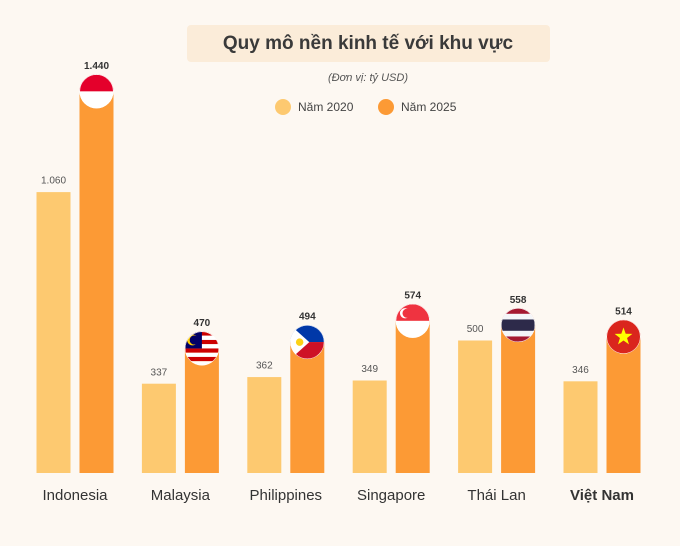 The width and height of the screenshot is (680, 546). Describe the element at coordinates (623, 311) in the screenshot. I see `value-label: 514` at that location.